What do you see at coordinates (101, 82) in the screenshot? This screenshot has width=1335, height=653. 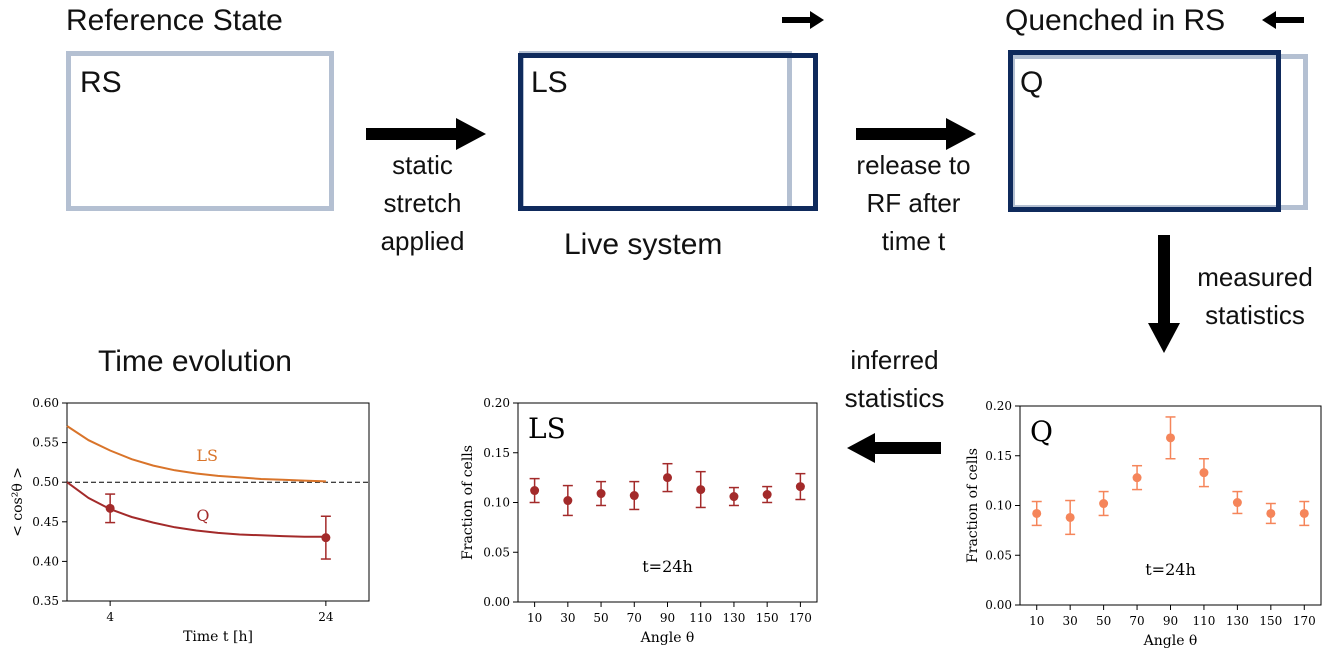 I see `rs-label: RS` at bounding box center [101, 82].